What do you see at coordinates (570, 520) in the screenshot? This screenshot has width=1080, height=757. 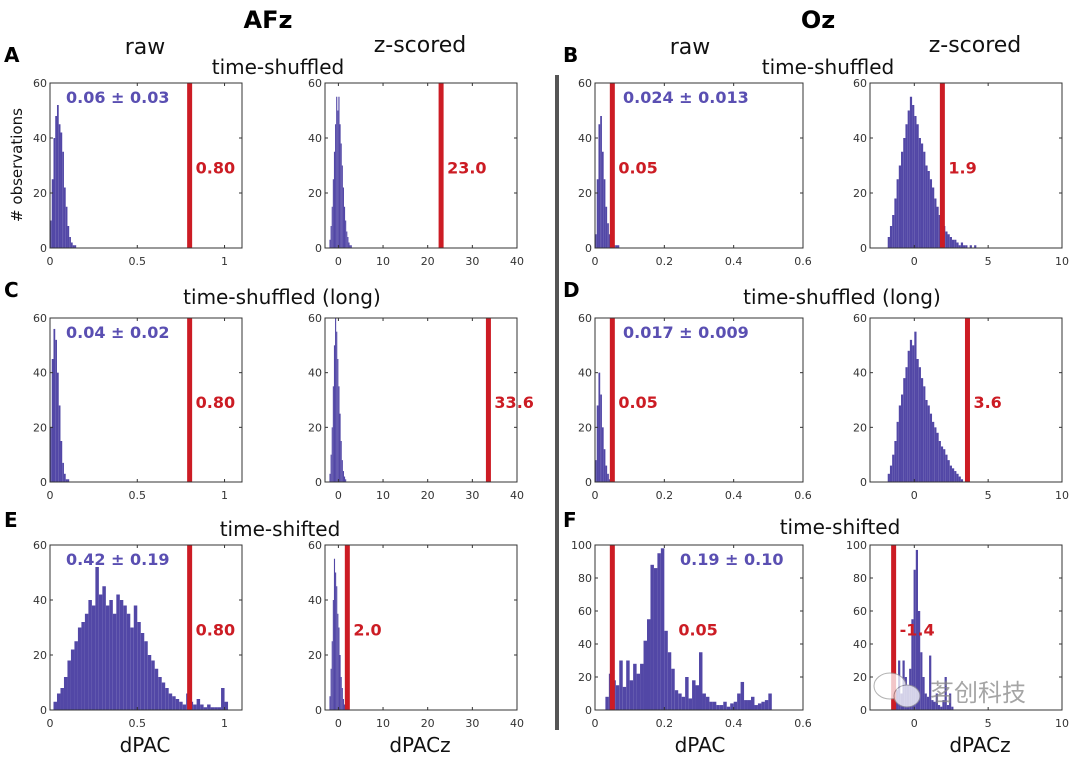 I see `panel-letter-f: F` at bounding box center [570, 520].